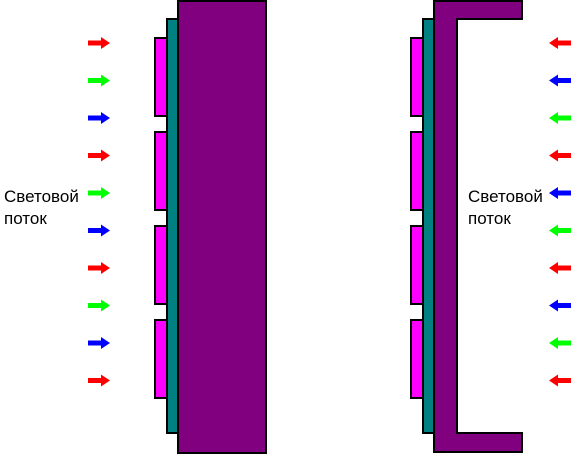  Describe the element at coordinates (560, 80) in the screenshot. I see `right-arrow-2-blue` at that location.